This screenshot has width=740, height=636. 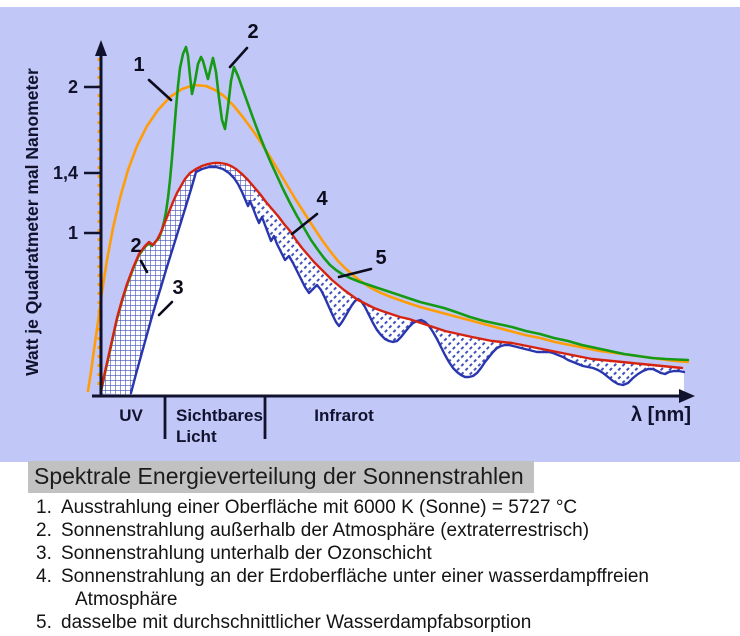 What do you see at coordinates (344, 415) in the screenshot?
I see `x-region-label-infrarot: Infrarot` at bounding box center [344, 415].